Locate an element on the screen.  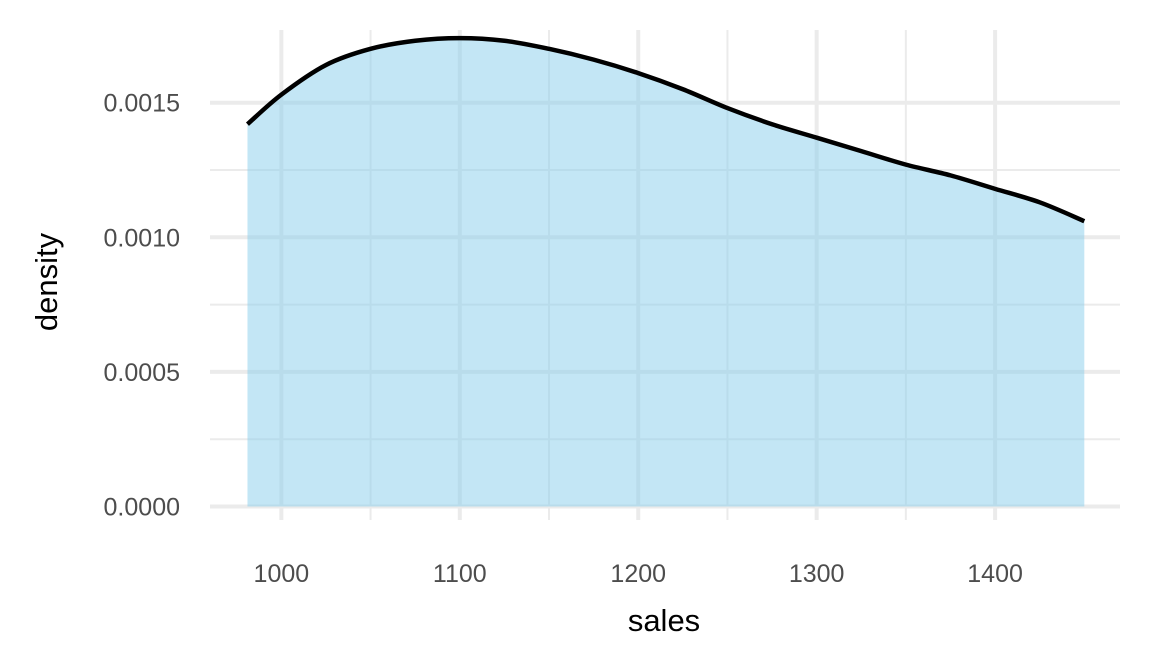
x-tick-label: 1400 is located at coordinates (995, 574).